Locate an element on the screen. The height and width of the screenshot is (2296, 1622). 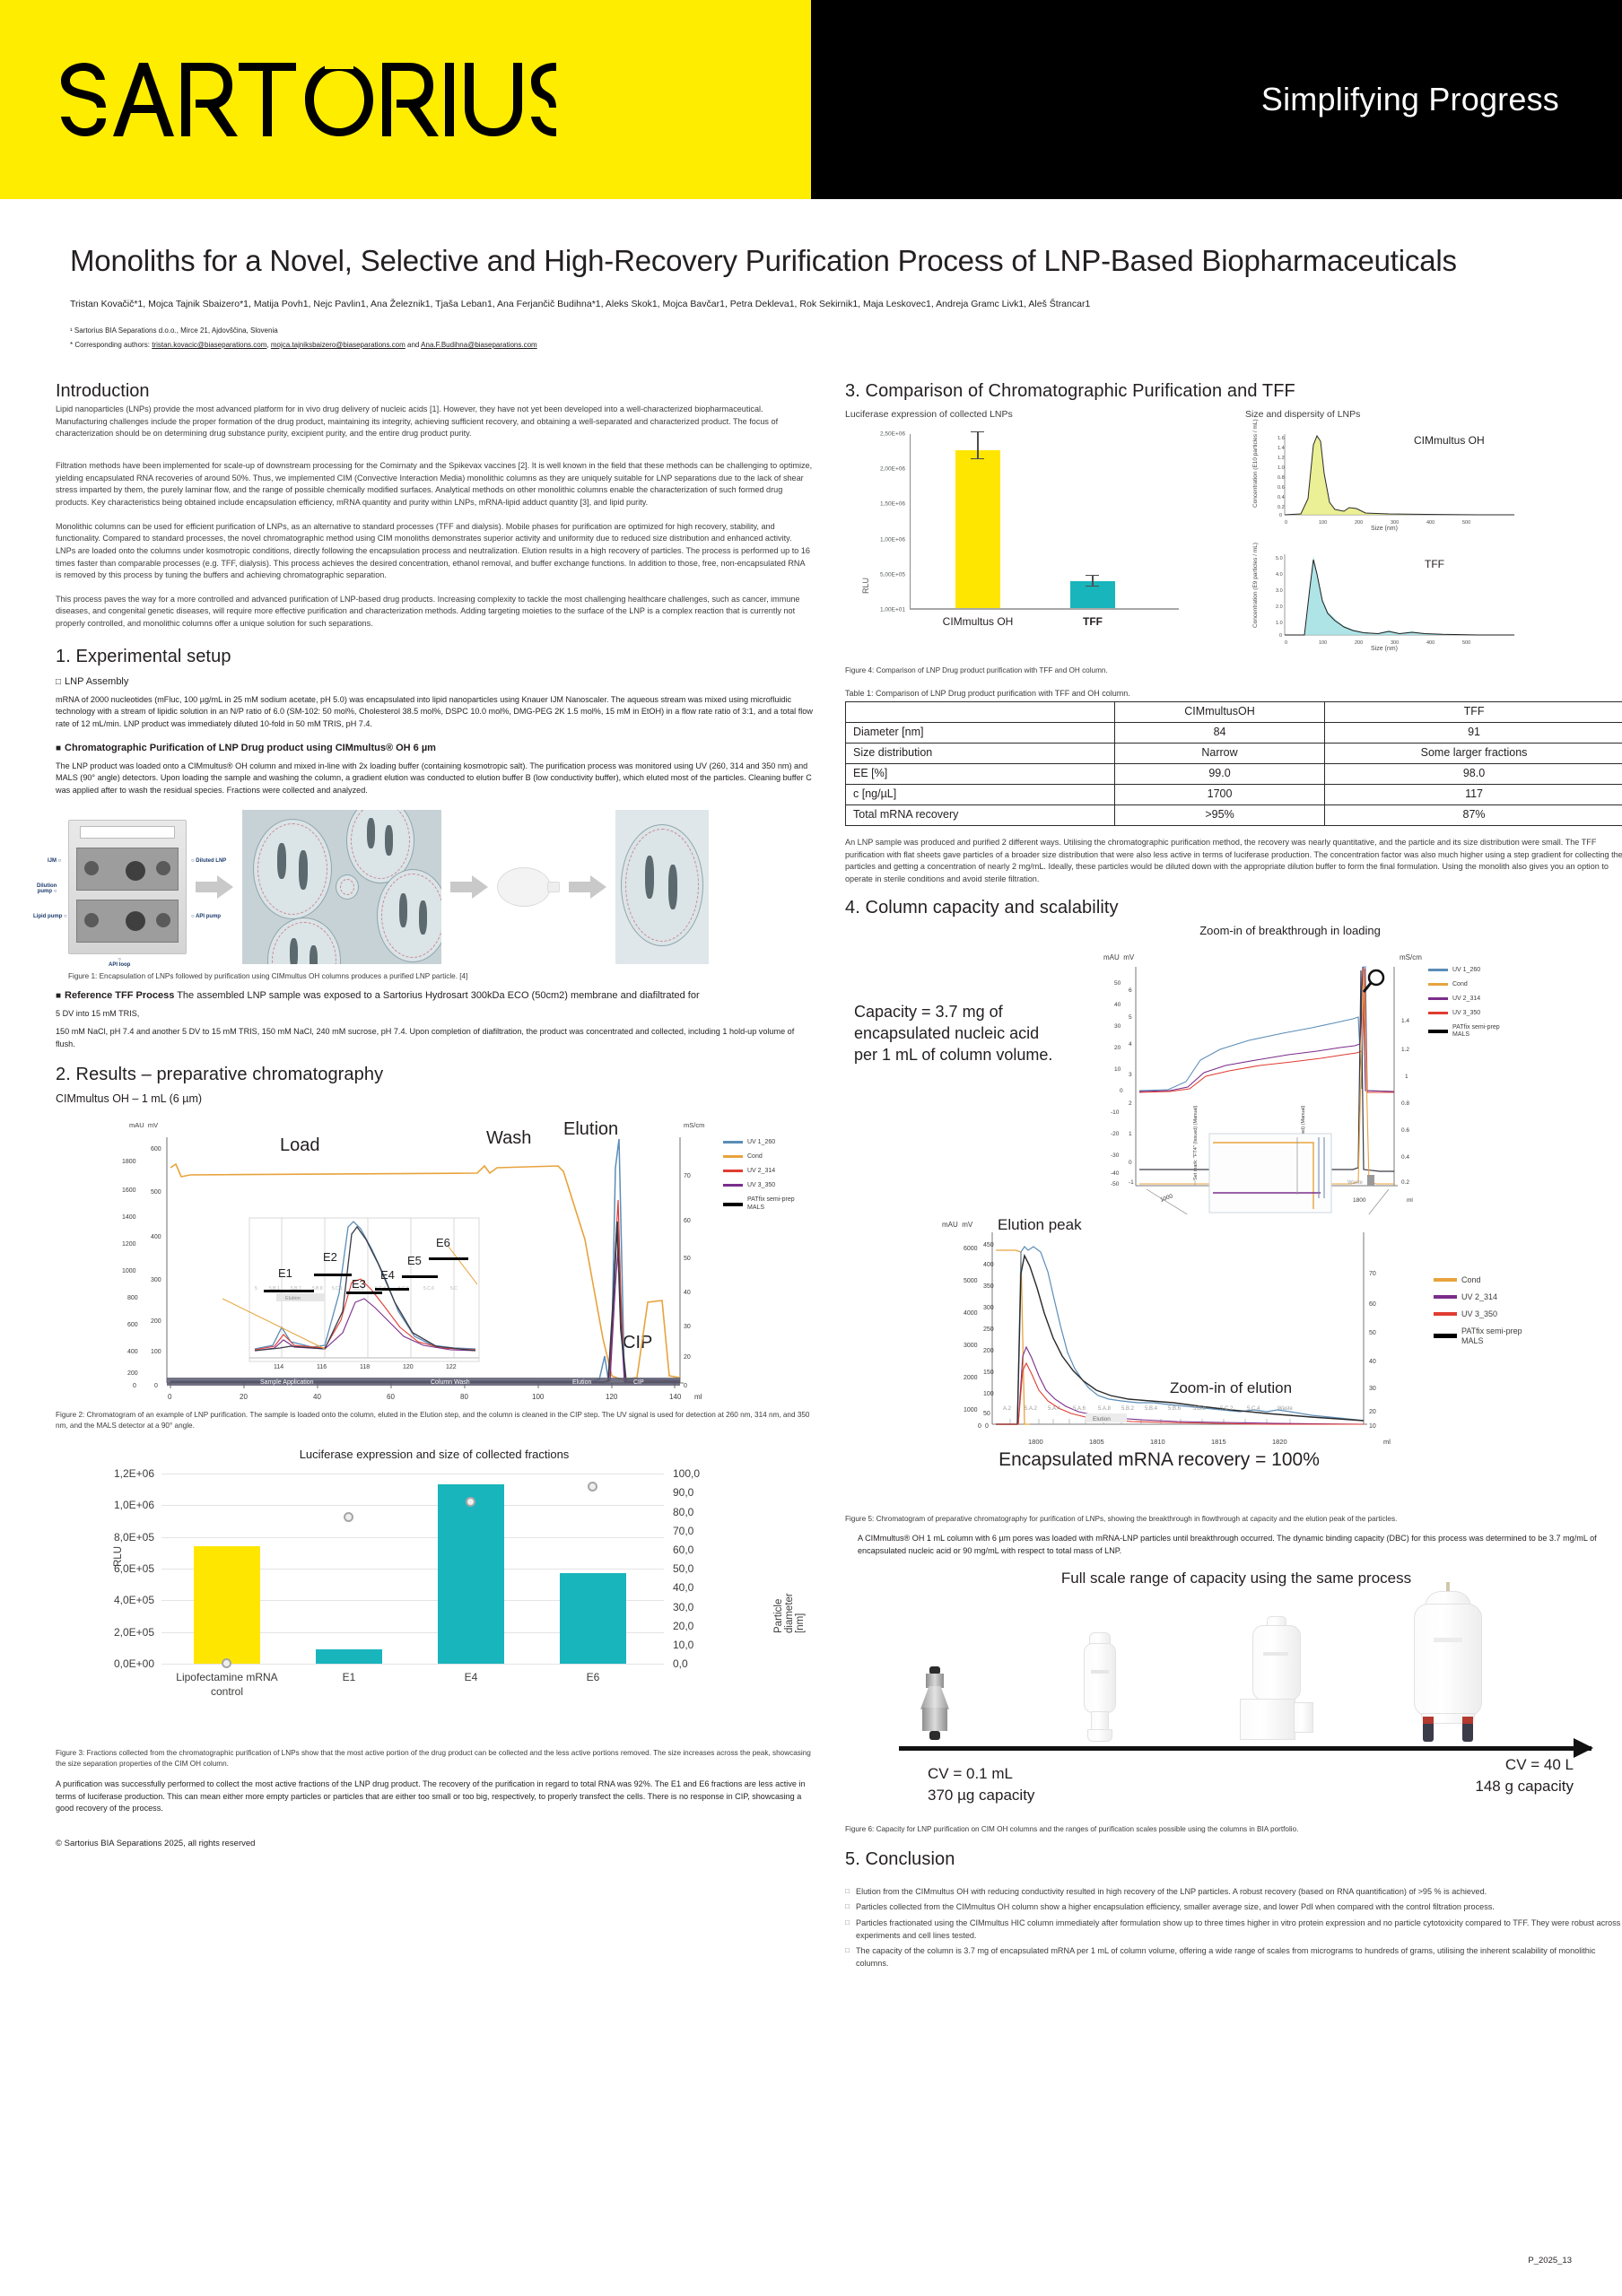
svg-text: 350 is located at coordinates (989, 1286).